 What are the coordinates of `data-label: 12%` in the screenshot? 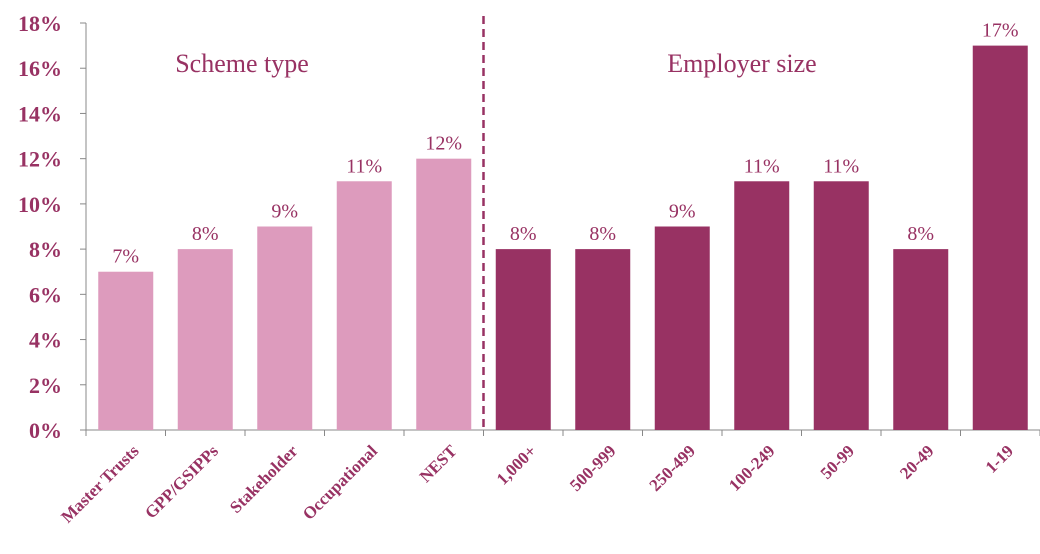 It's located at (443, 144).